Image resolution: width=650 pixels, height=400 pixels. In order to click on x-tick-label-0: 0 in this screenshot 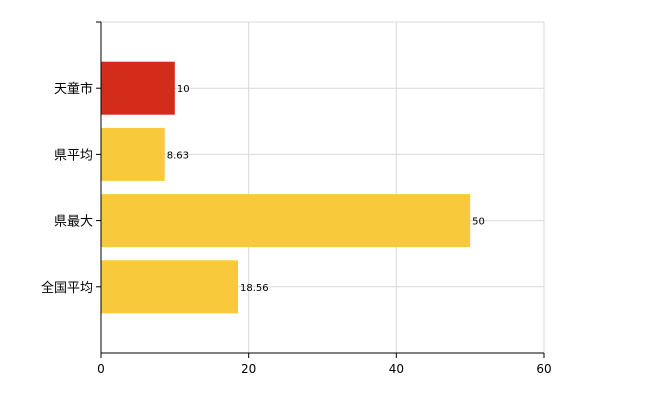, I will do `click(101, 369)`.